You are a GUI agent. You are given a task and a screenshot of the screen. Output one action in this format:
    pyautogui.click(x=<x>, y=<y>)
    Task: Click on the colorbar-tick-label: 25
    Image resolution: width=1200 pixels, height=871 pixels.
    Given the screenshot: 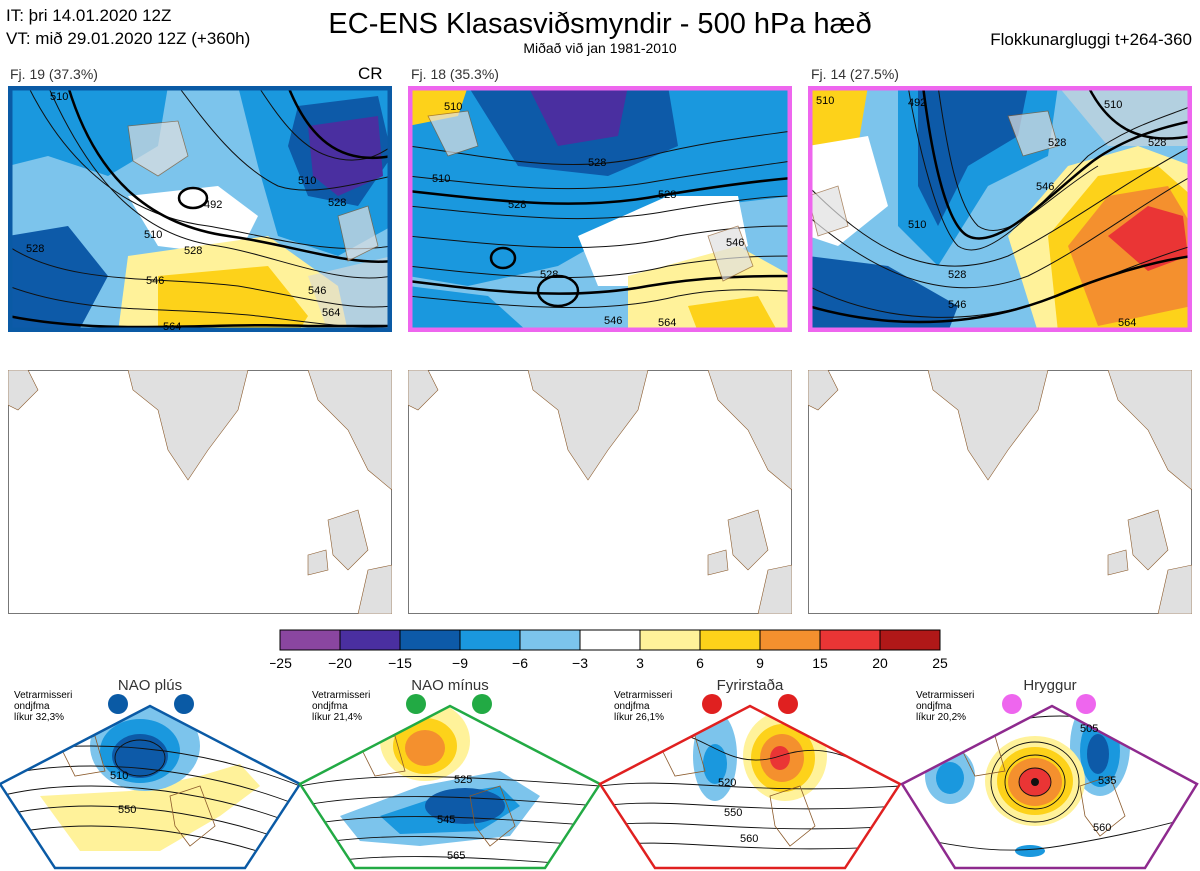 What is the action you would take?
    pyautogui.click(x=940, y=663)
    